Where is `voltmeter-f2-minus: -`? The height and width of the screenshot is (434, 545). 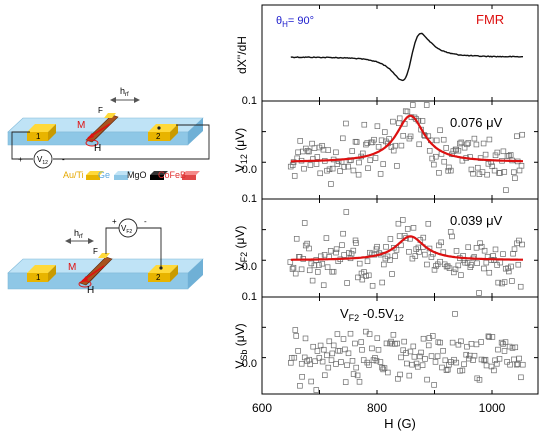 voltmeter-f2-minus: - is located at coordinates (145, 221).